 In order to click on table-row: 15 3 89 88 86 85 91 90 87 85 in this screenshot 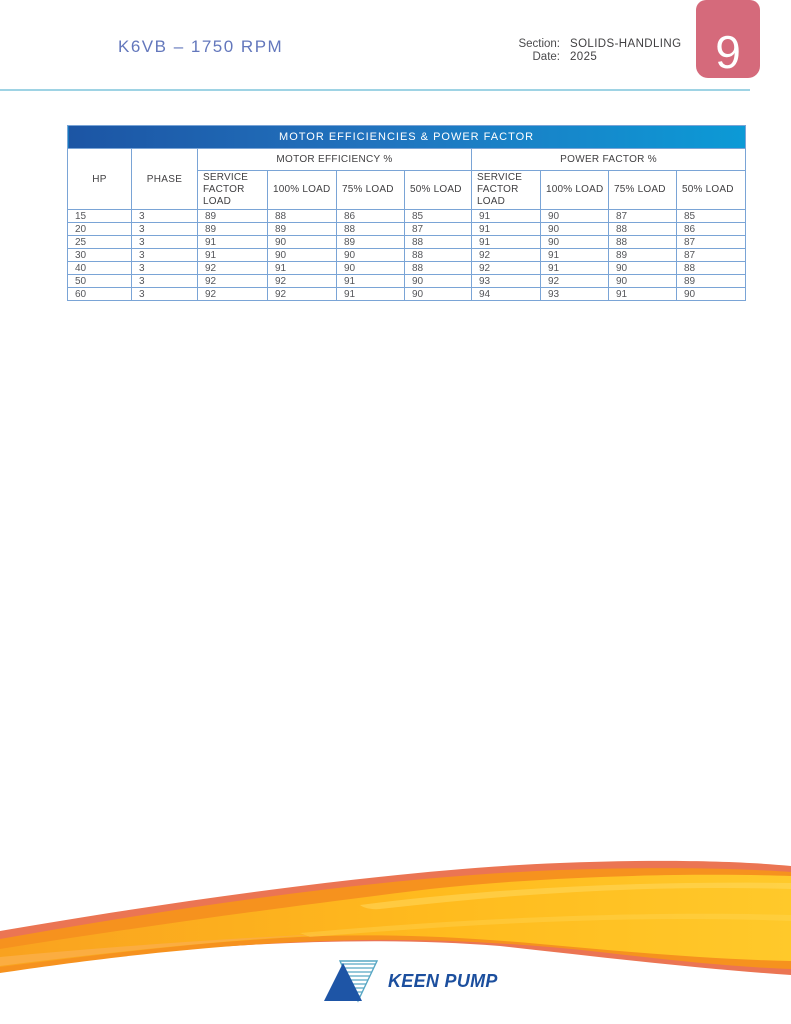, I will do `click(407, 216)`.